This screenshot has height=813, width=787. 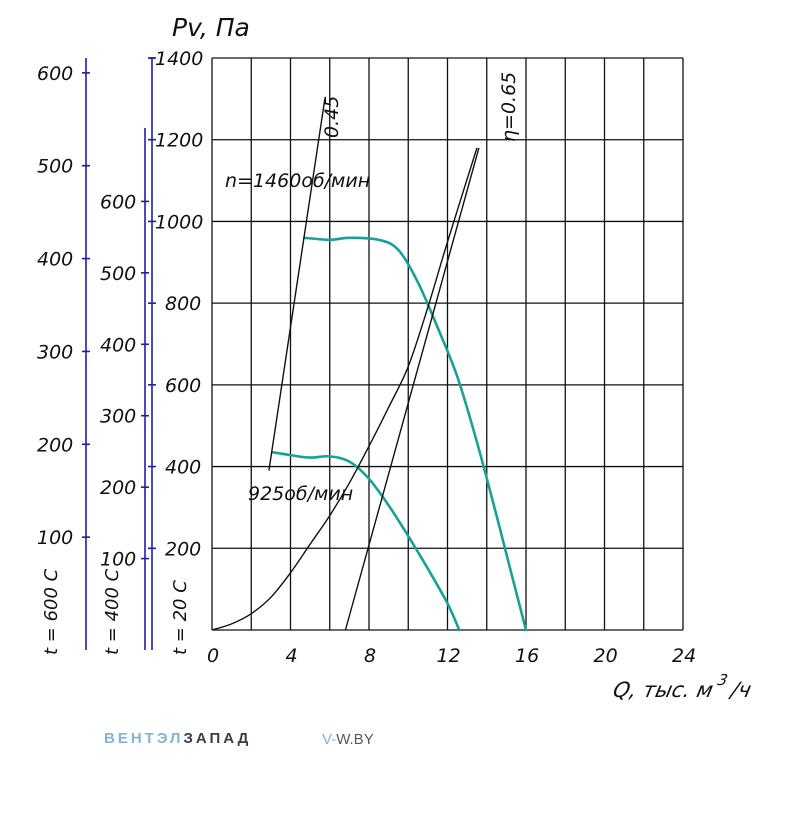 What do you see at coordinates (297, 181) in the screenshot?
I see `series-label-1460: n=1460об/мин` at bounding box center [297, 181].